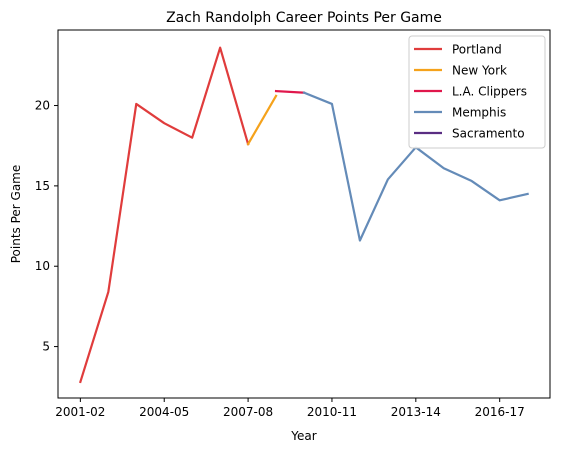 The image size is (566, 453). I want to click on legend-label: Memphis, so click(479, 113).